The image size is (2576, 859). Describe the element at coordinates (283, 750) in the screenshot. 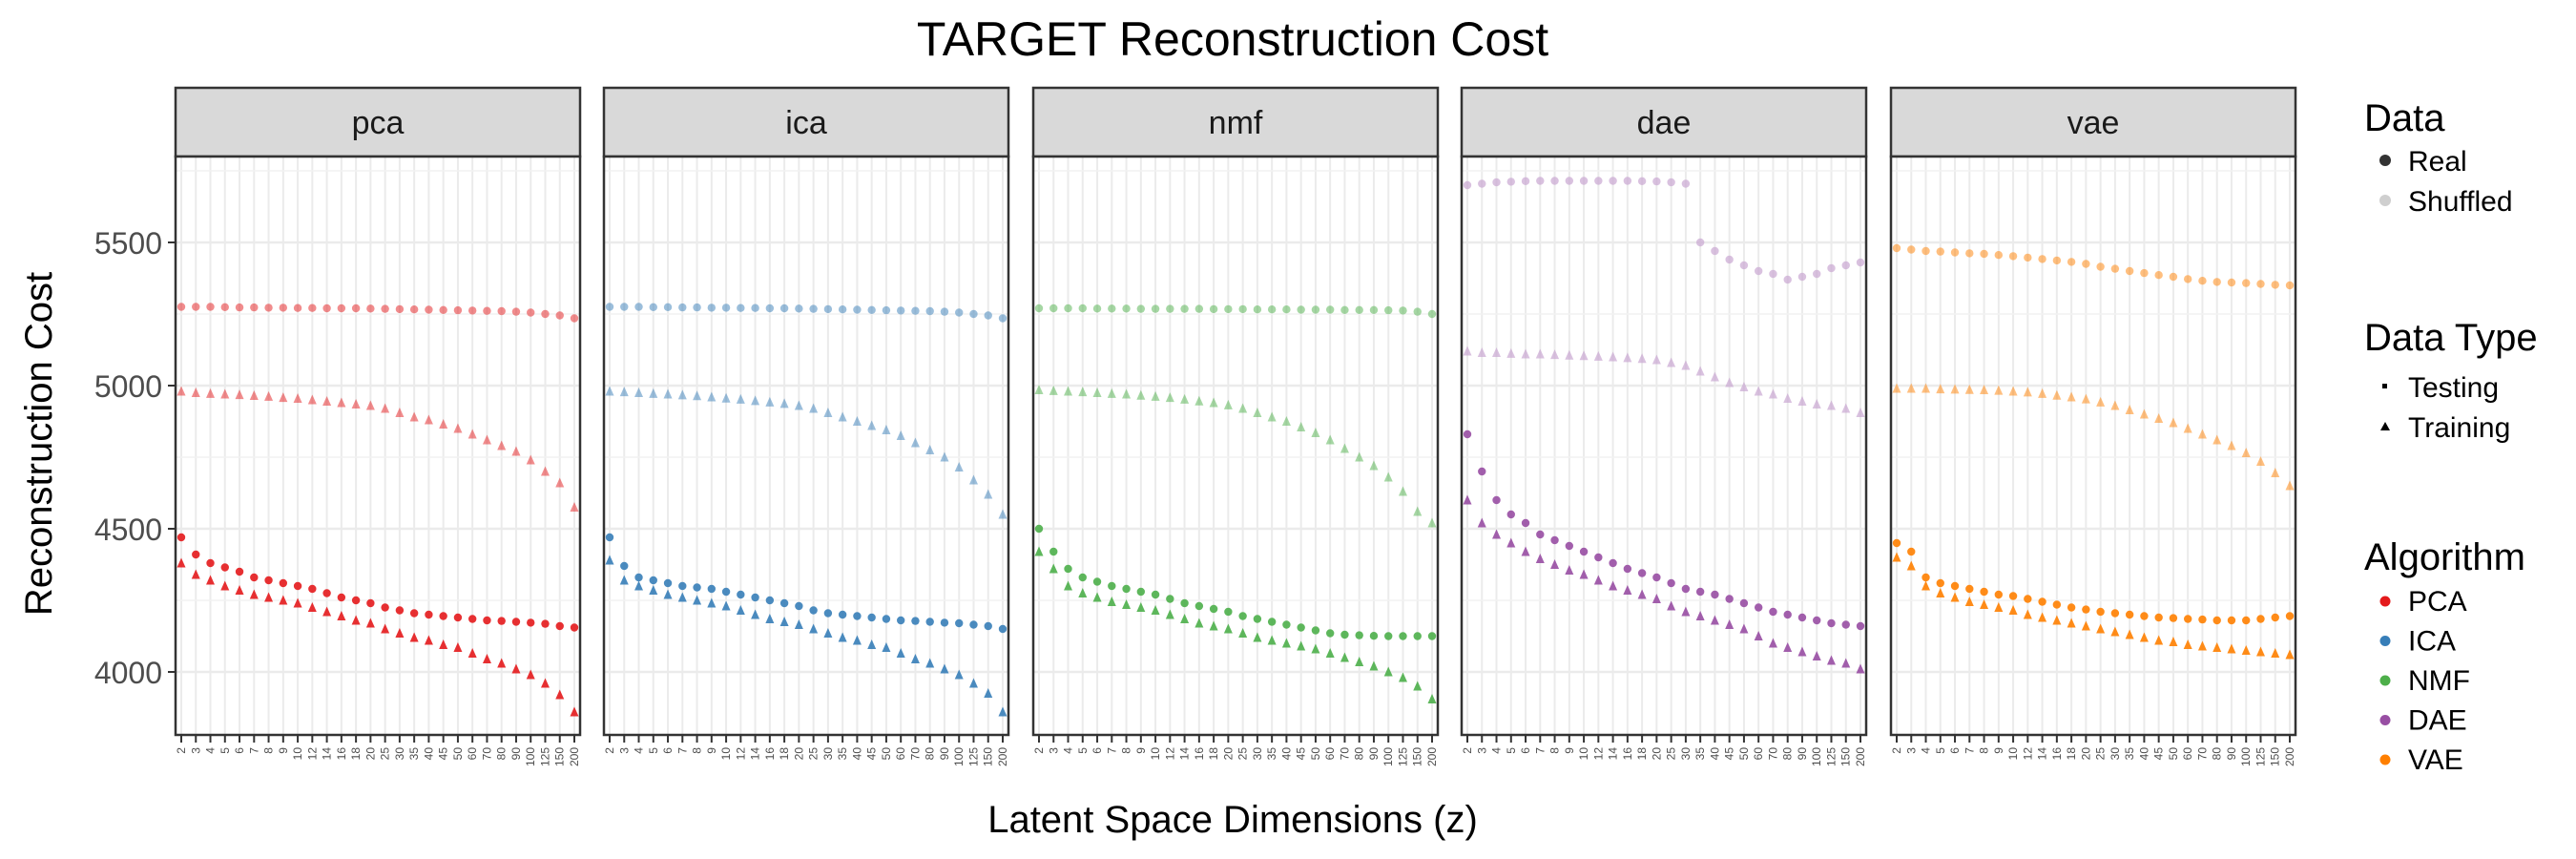

I see `x-tick-label: 9` at that location.